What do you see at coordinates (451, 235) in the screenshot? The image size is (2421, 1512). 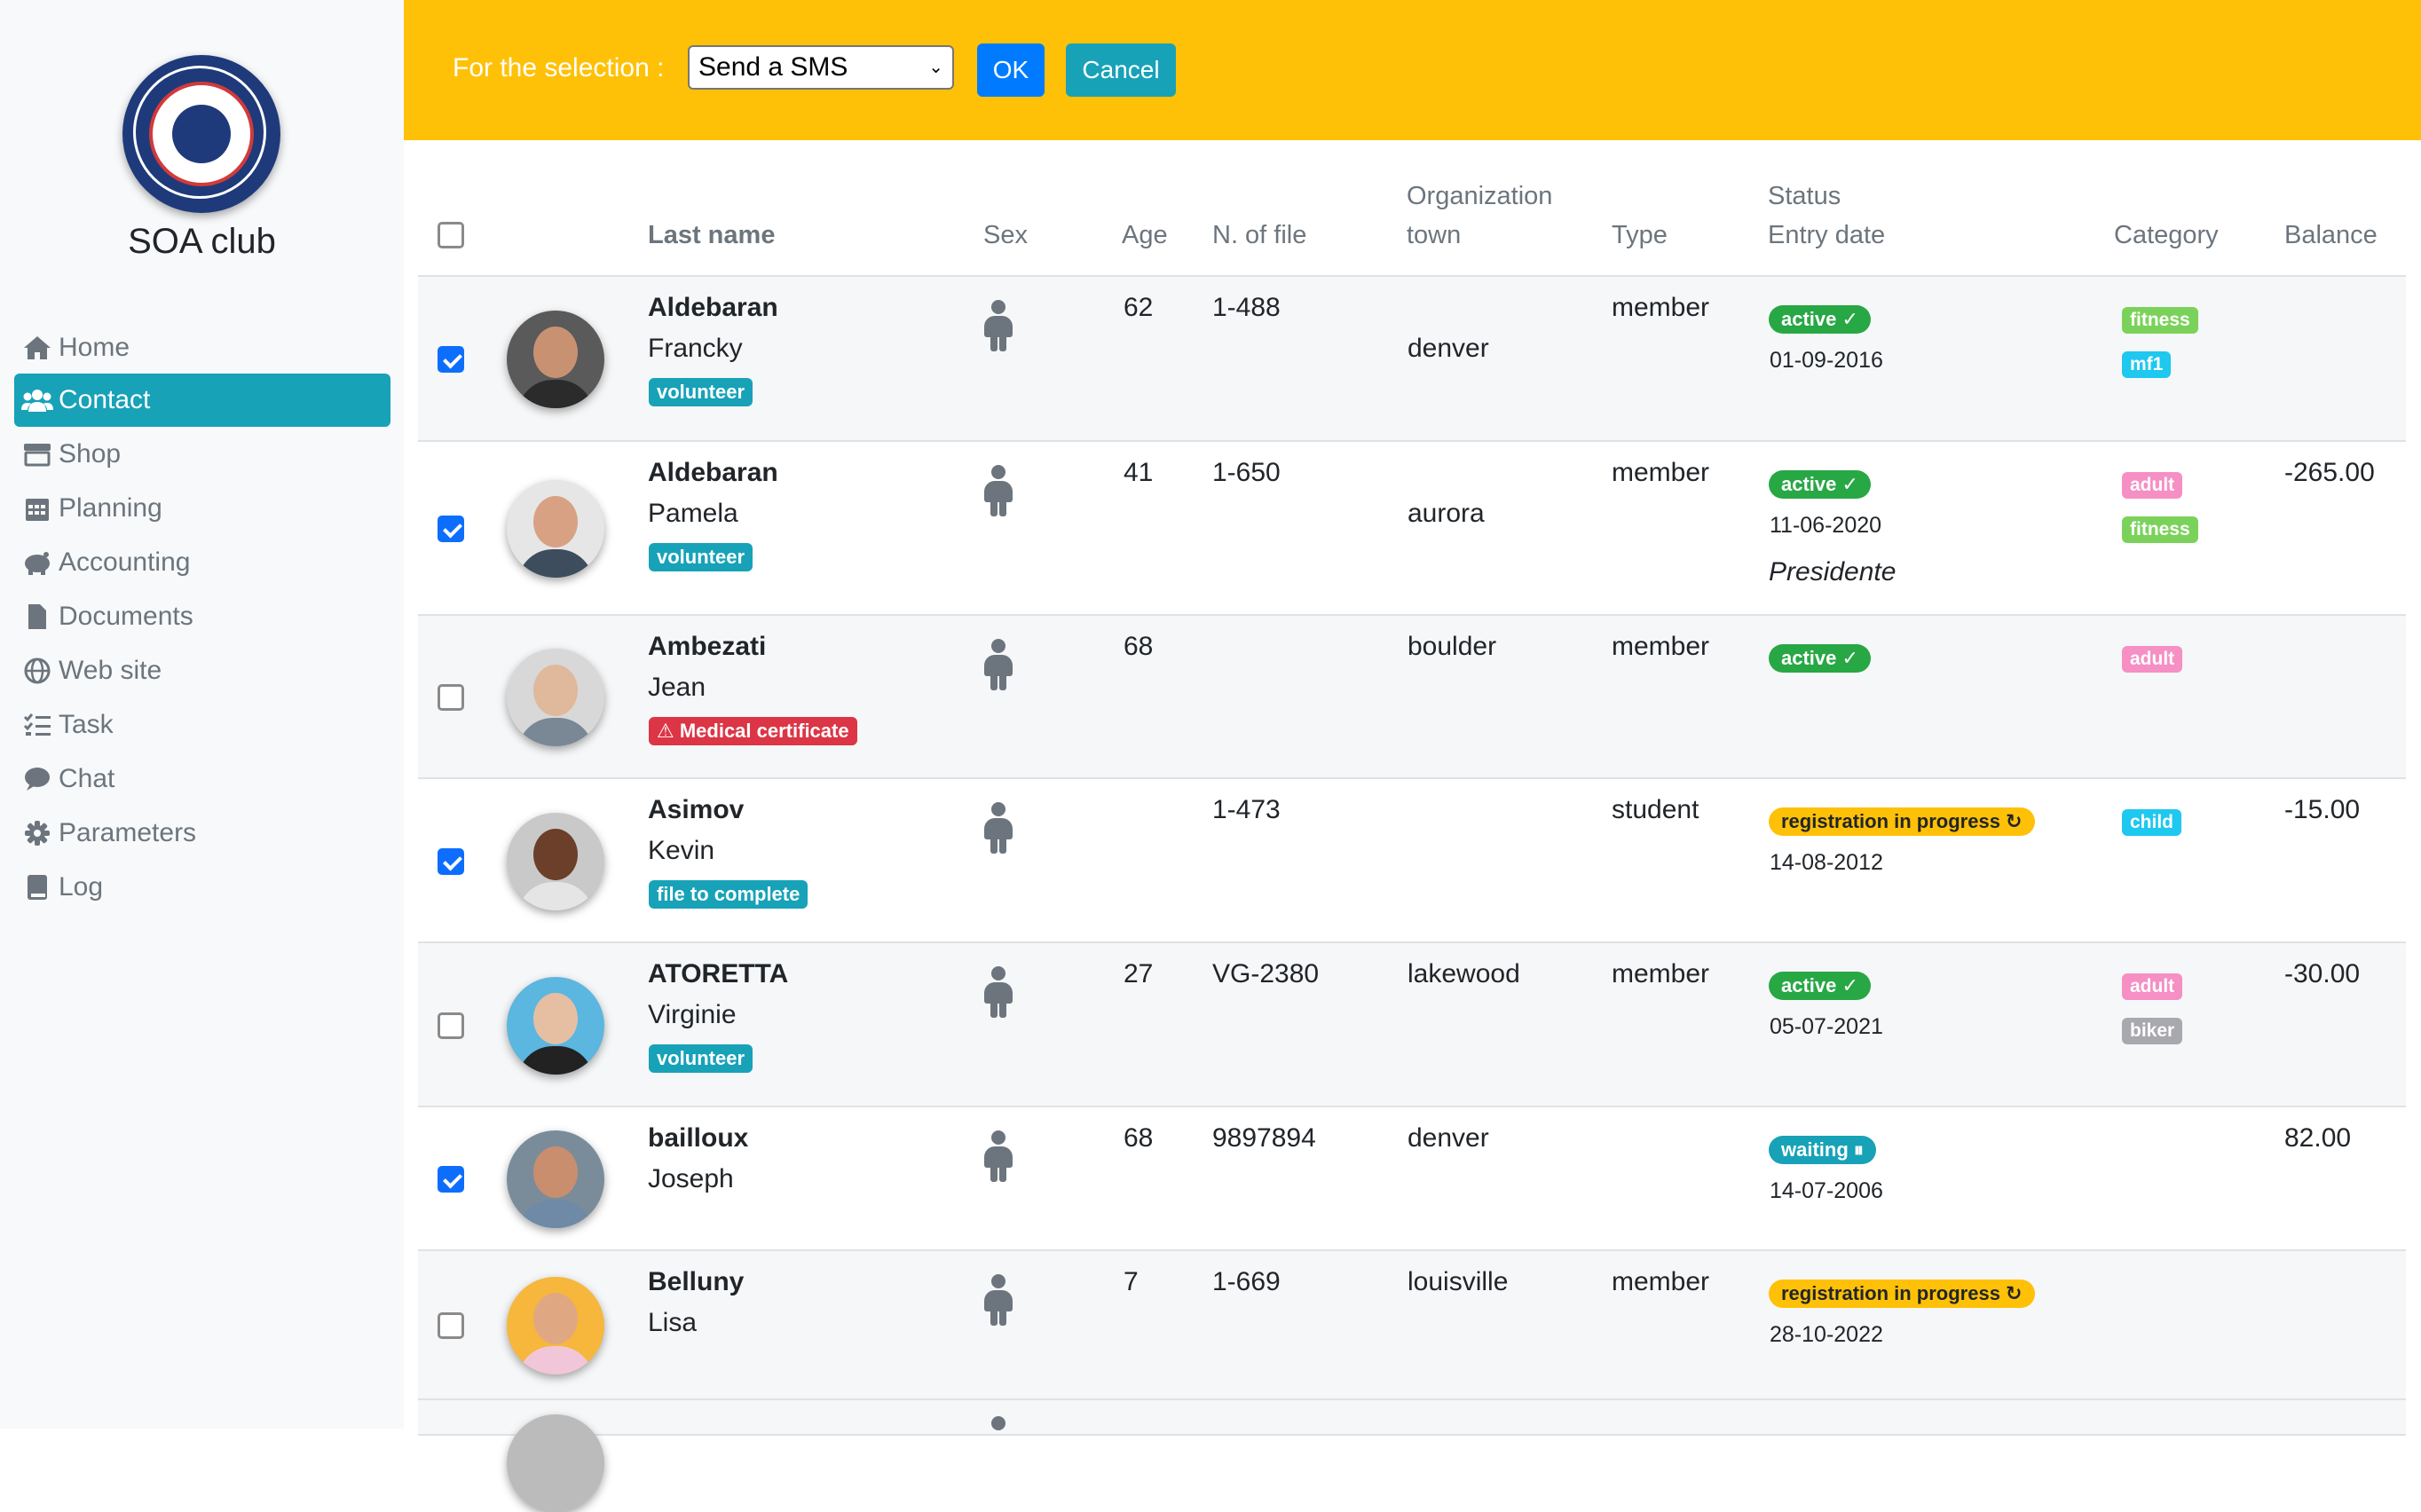 I see `select-all-checkbox` at bounding box center [451, 235].